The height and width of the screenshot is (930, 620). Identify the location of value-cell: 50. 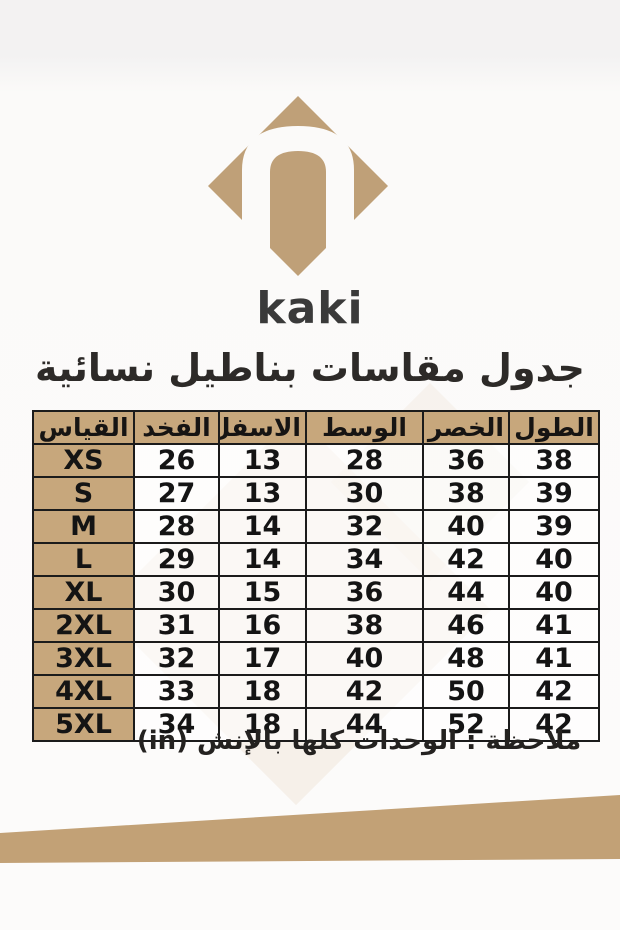
(466, 691).